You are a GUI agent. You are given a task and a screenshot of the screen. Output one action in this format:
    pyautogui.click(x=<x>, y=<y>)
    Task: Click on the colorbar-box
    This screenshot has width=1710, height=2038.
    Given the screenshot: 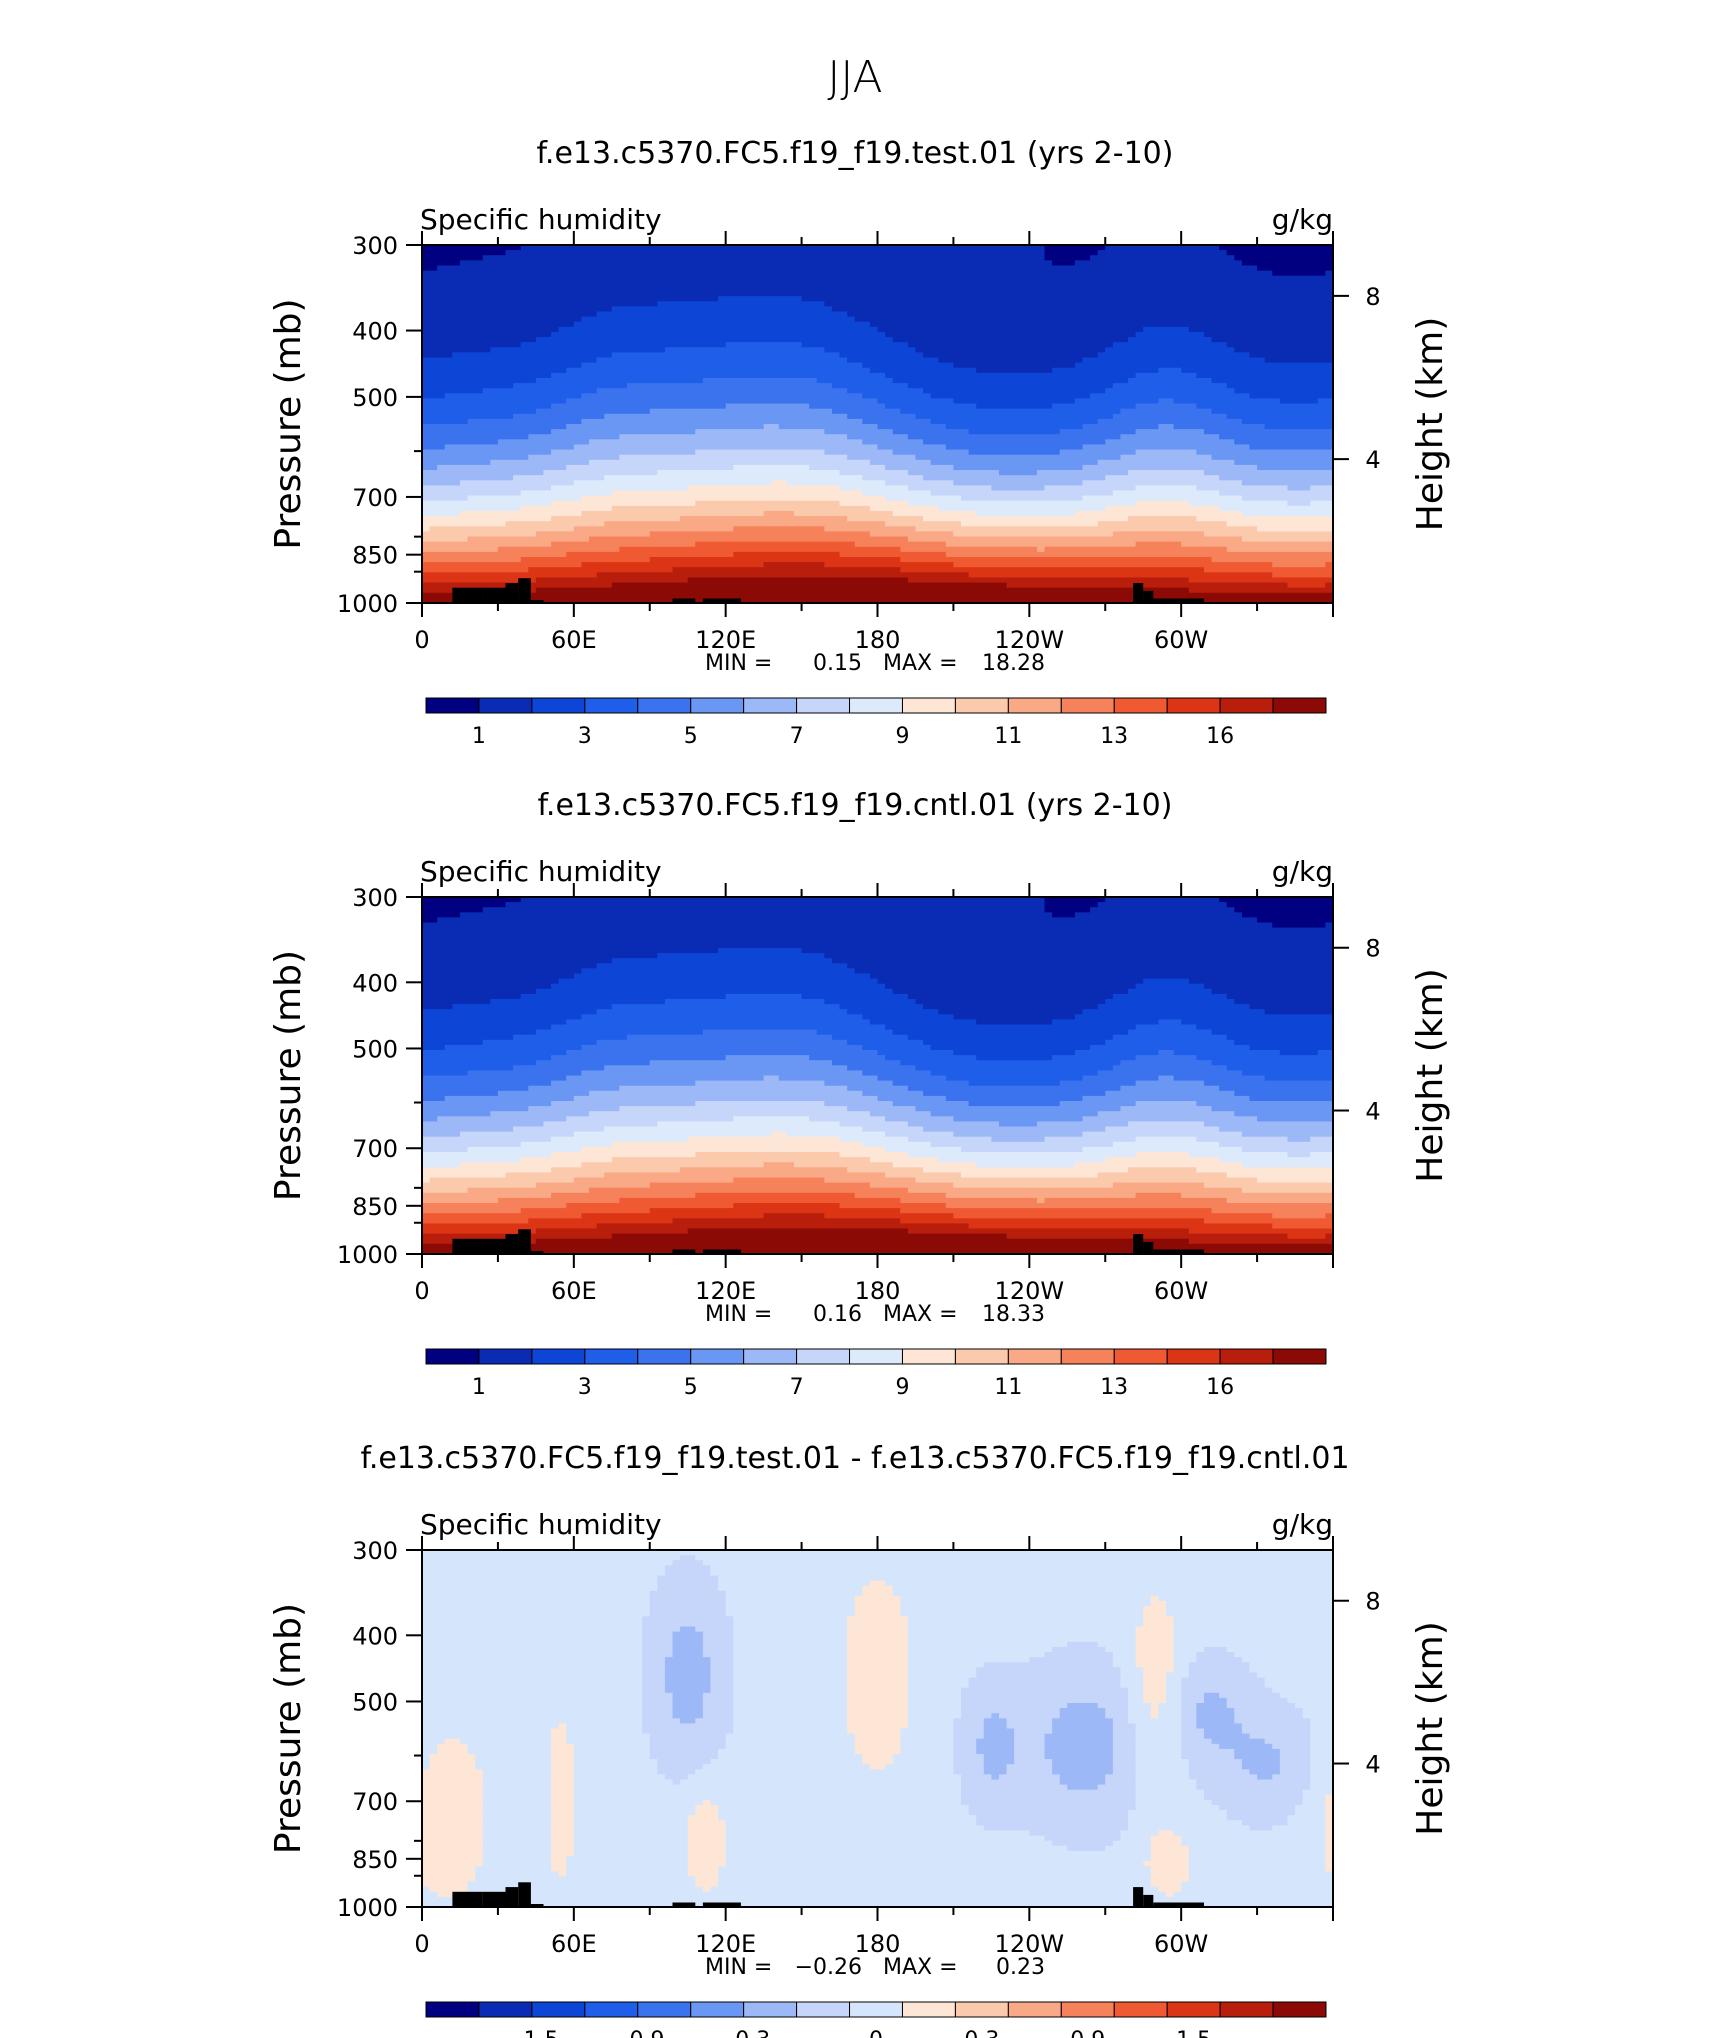 What is the action you would take?
    pyautogui.click(x=1299, y=2009)
    